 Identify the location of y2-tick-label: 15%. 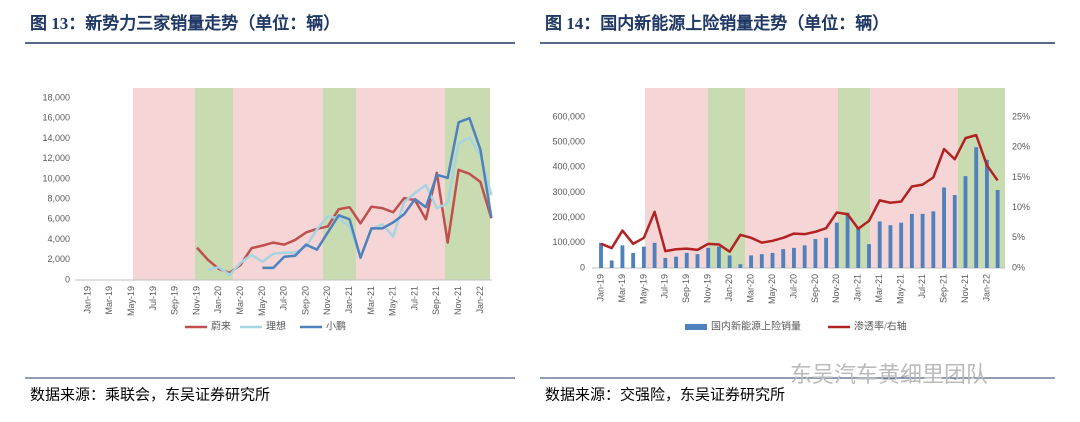
(1021, 177).